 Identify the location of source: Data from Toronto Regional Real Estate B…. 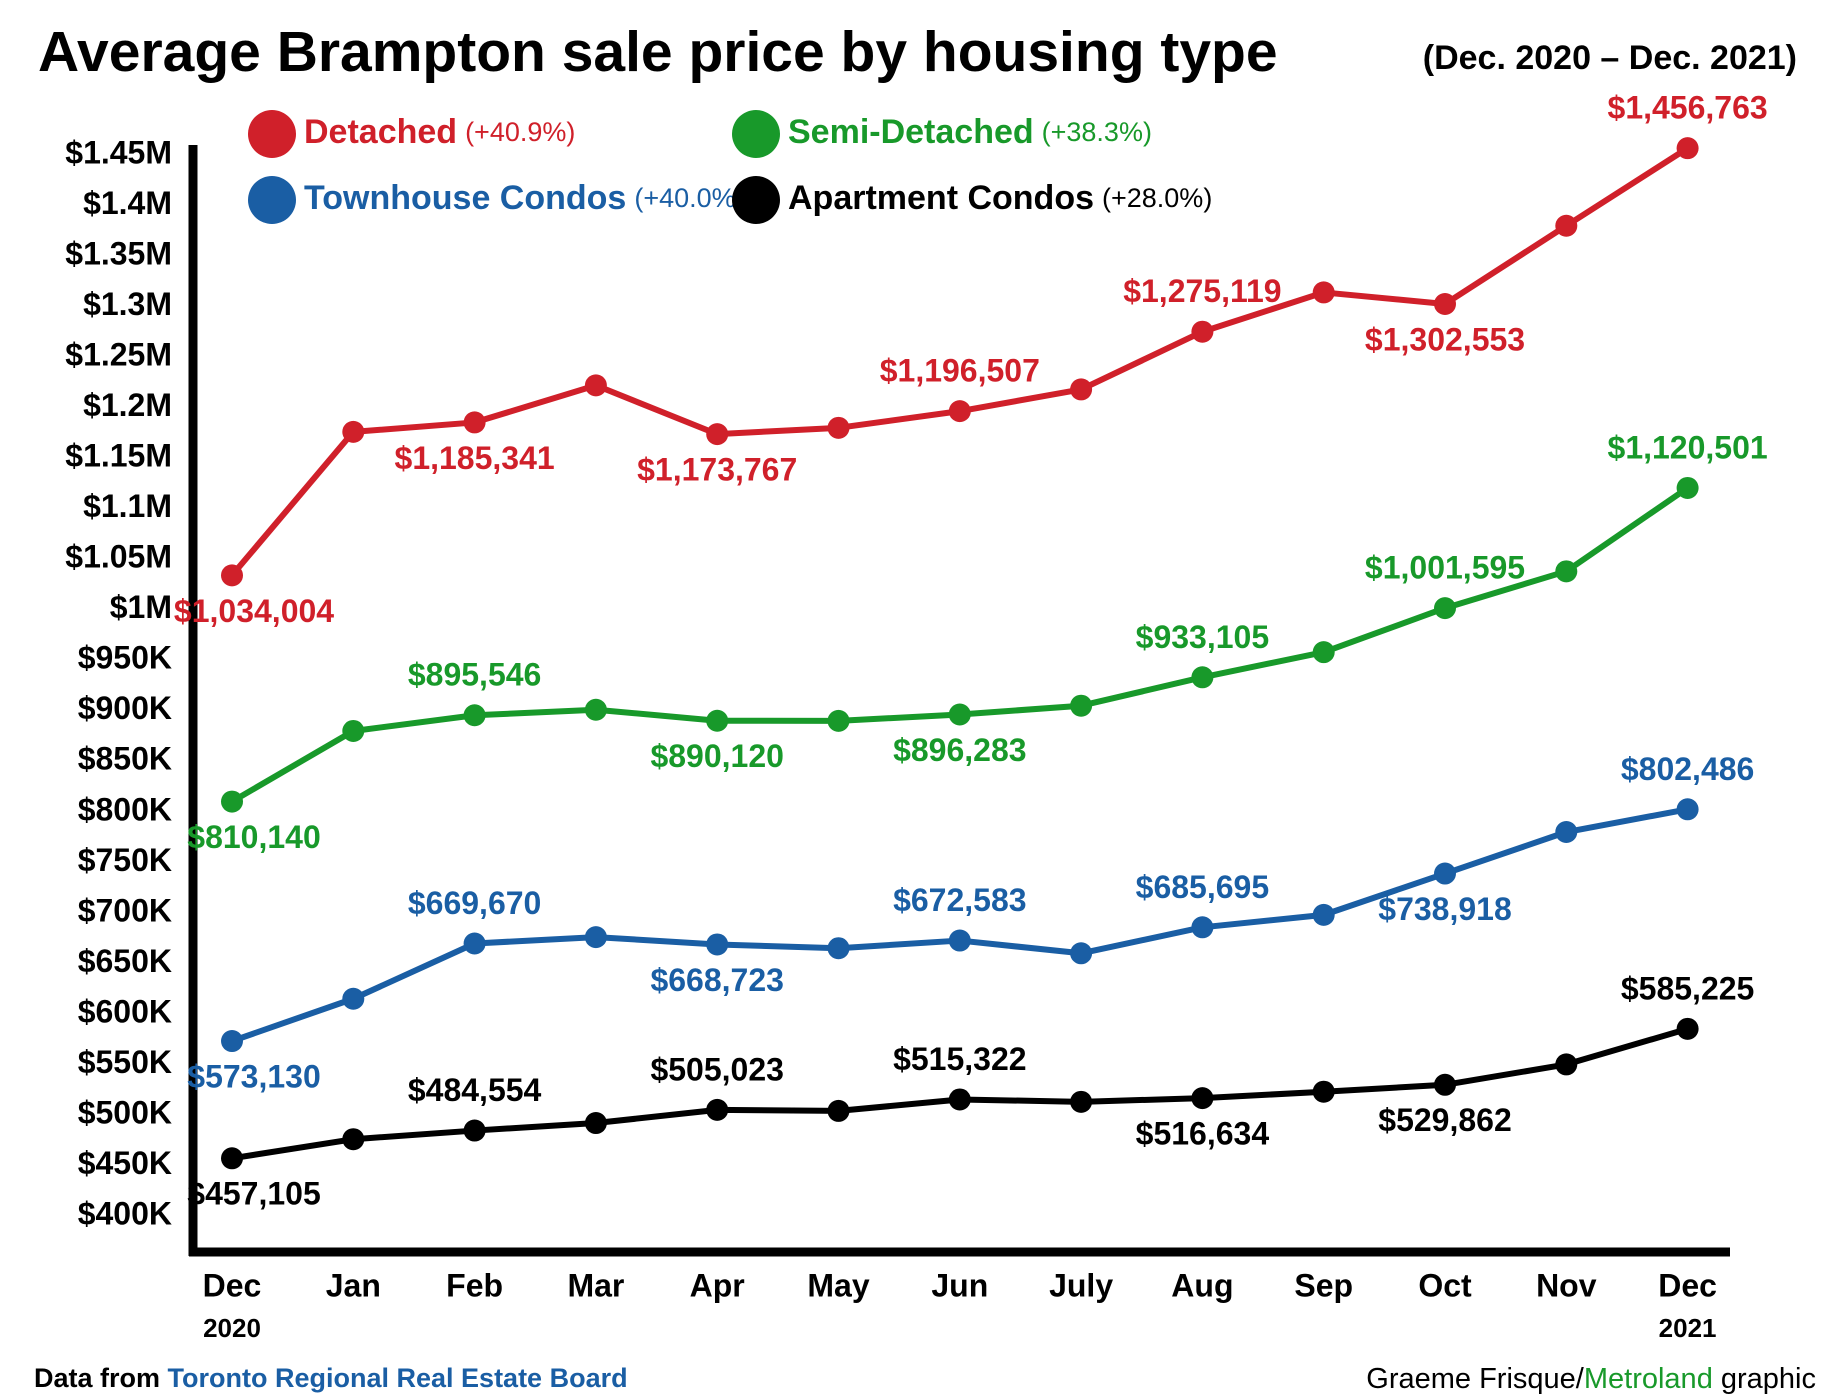
(331, 1378).